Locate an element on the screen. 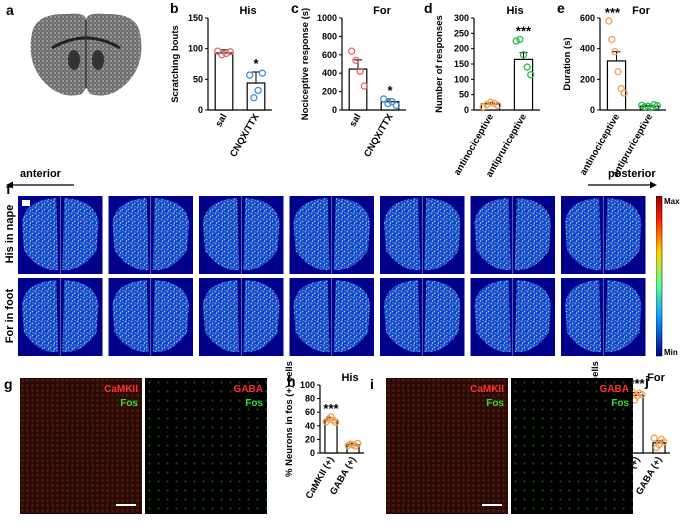  panel-label-i: i is located at coordinates (372, 384).